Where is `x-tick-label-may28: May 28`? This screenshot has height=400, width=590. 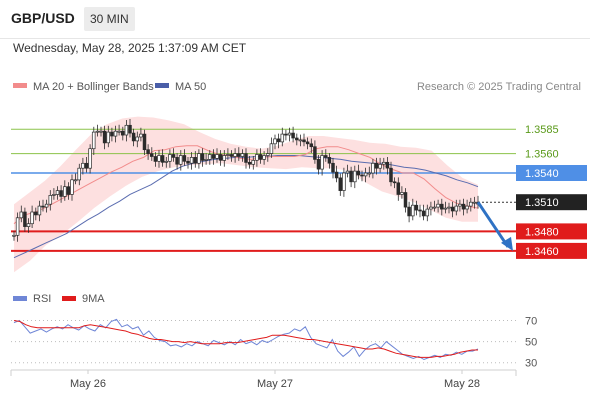 x-tick-label-may28: May 28 is located at coordinates (462, 384).